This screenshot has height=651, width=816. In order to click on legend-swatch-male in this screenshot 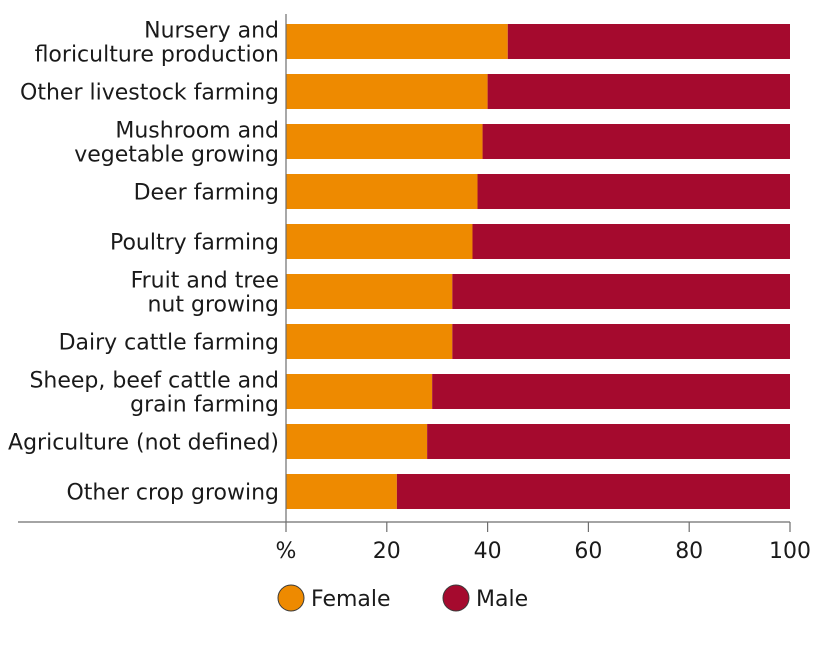, I will do `click(456, 598)`.